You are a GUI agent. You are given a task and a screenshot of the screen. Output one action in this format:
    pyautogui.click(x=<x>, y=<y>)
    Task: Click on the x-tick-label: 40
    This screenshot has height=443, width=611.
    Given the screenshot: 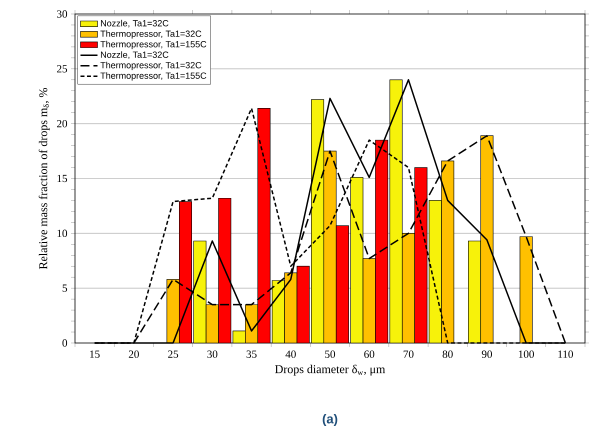 What is the action you would take?
    pyautogui.click(x=291, y=354)
    